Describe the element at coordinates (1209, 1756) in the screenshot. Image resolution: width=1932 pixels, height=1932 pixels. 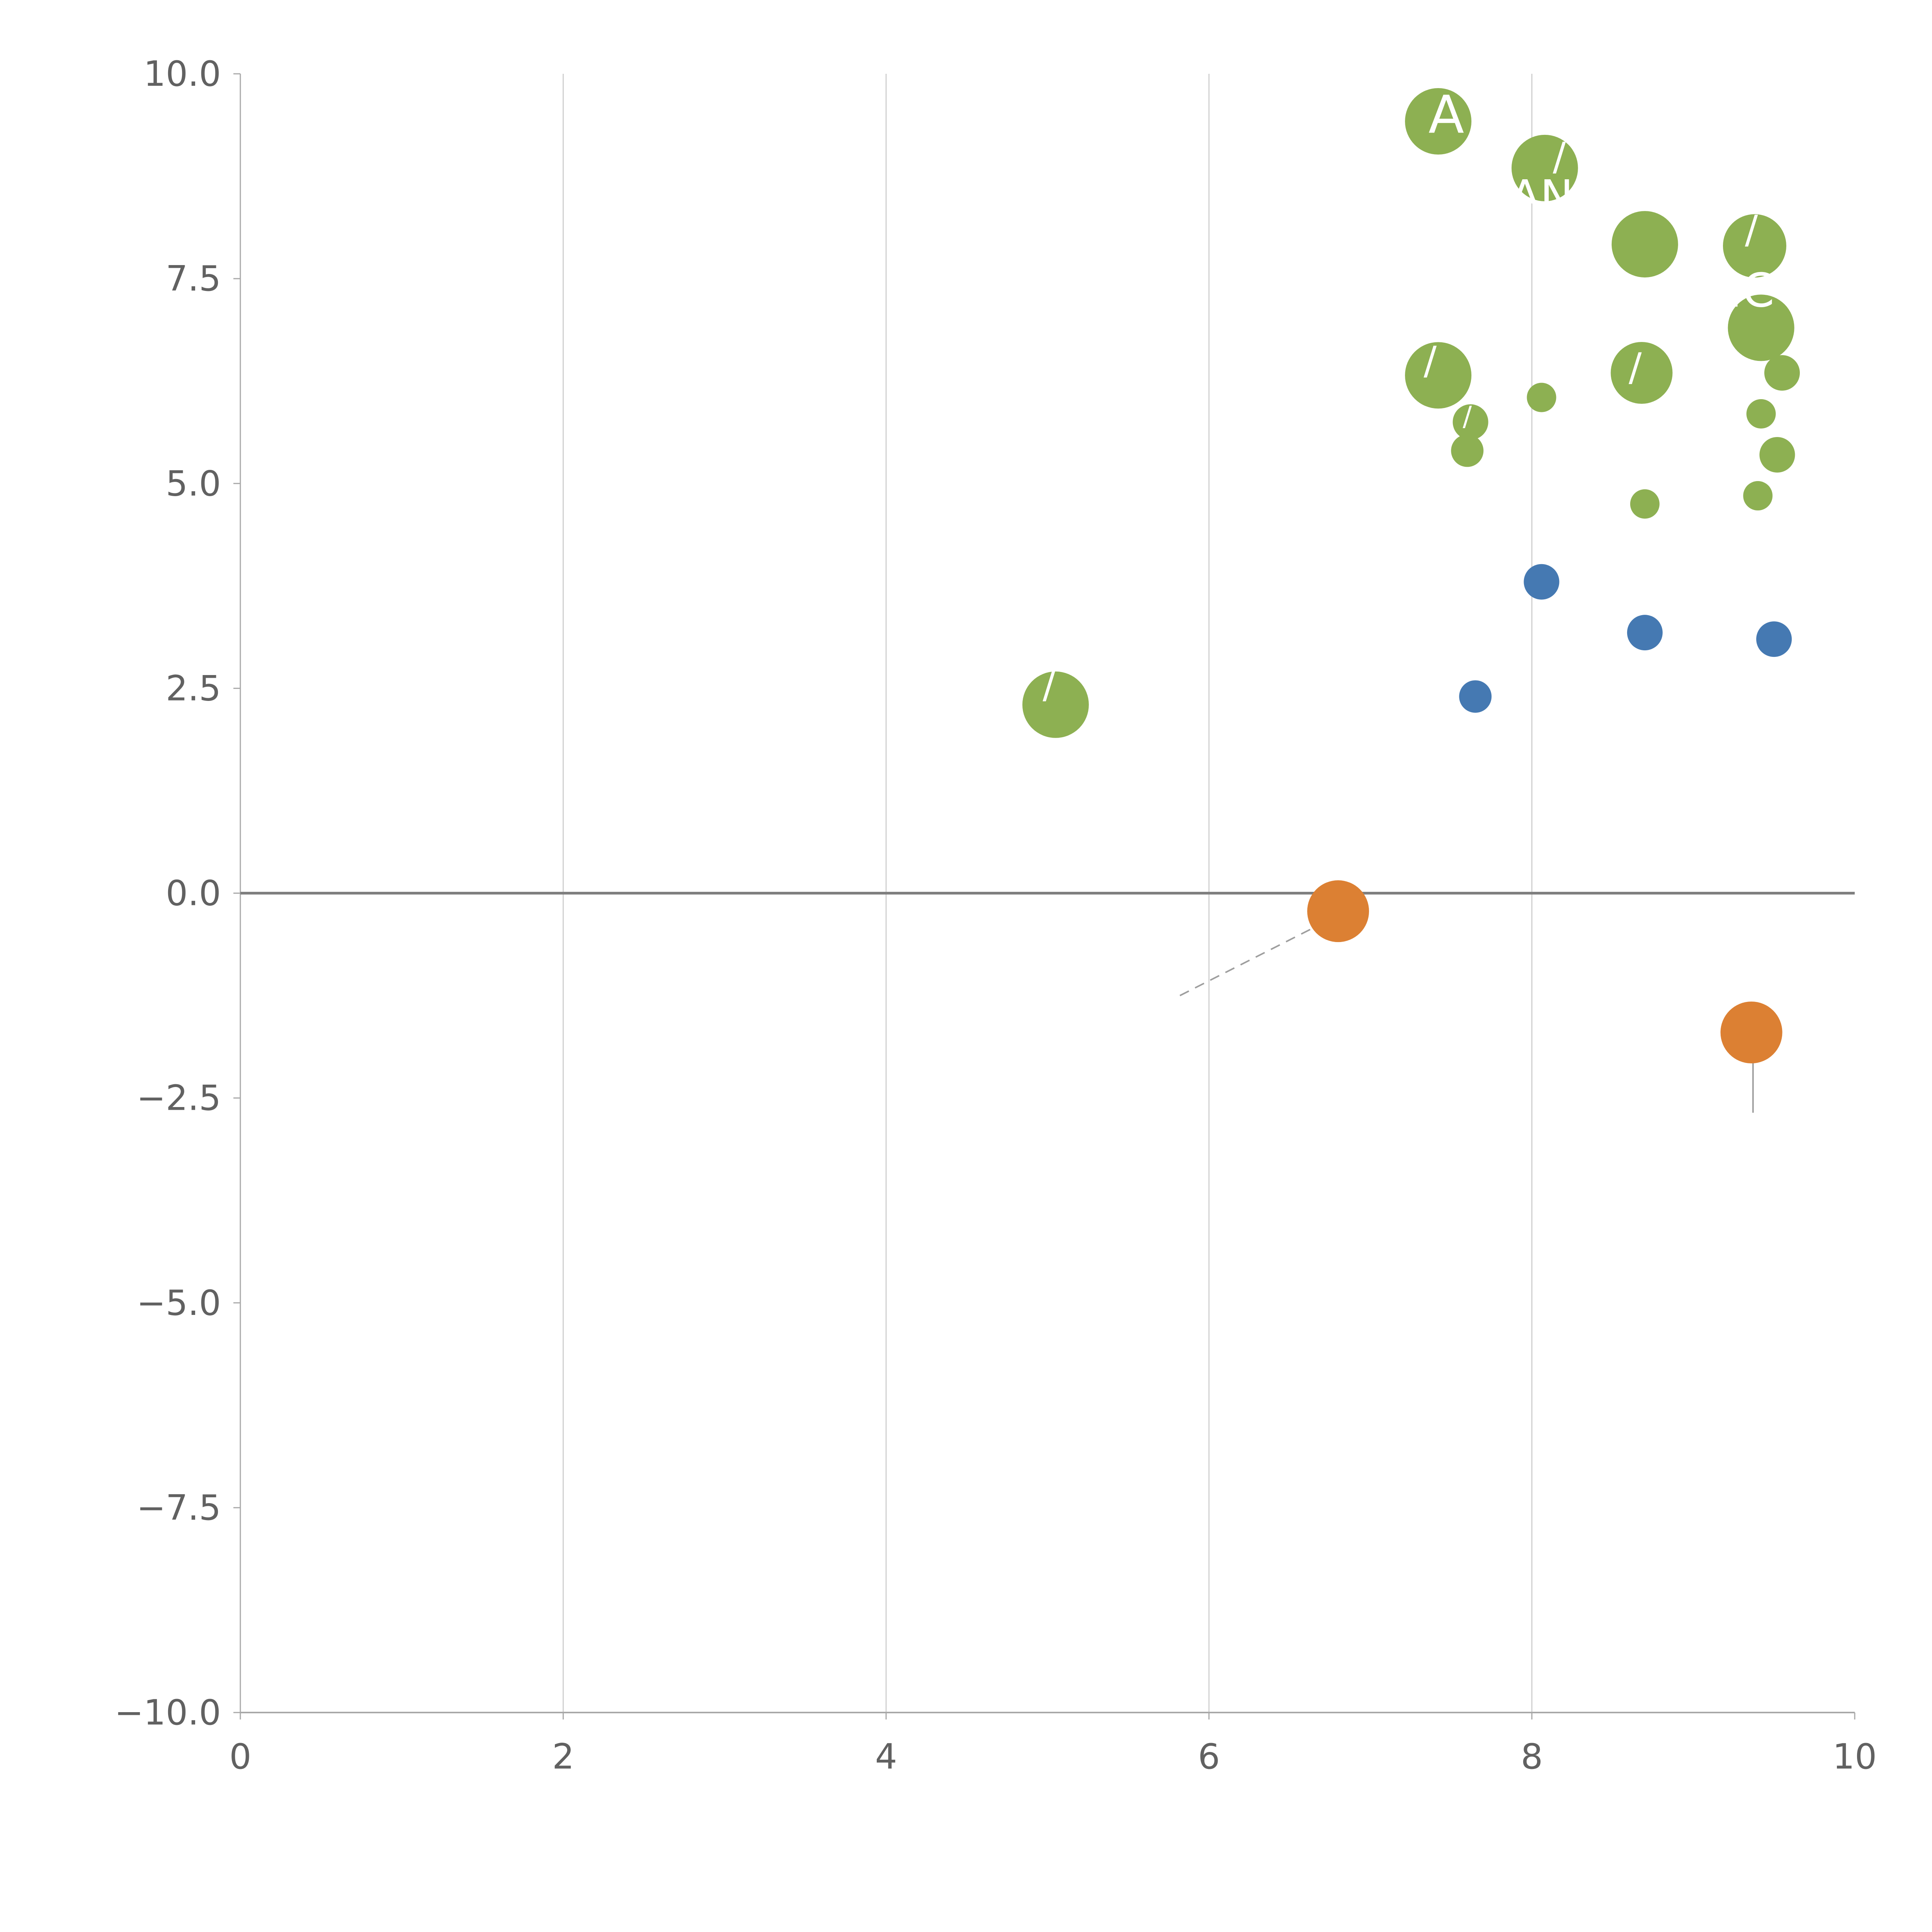
I see `x-tick-label-6: 6` at that location.